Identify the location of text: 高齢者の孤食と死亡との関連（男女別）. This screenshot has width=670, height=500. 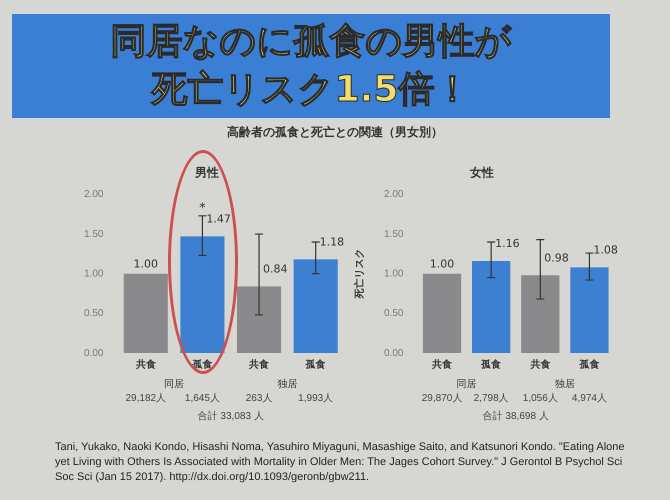
(335, 132).